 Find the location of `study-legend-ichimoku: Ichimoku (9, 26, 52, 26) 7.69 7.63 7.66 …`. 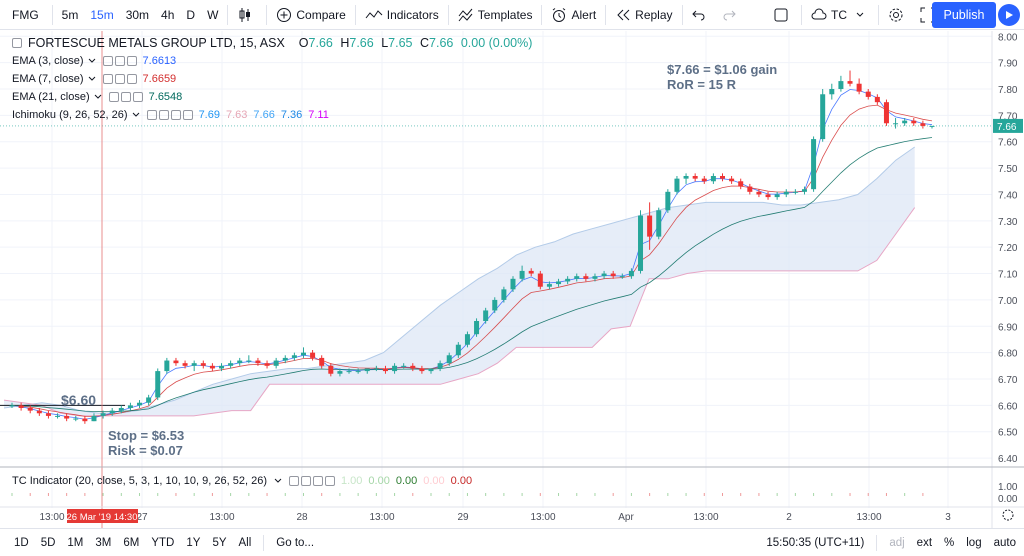

study-legend-ichimoku: Ichimoku (9, 26, 52, 26) 7.69 7.63 7.66 … is located at coordinates (170, 115).